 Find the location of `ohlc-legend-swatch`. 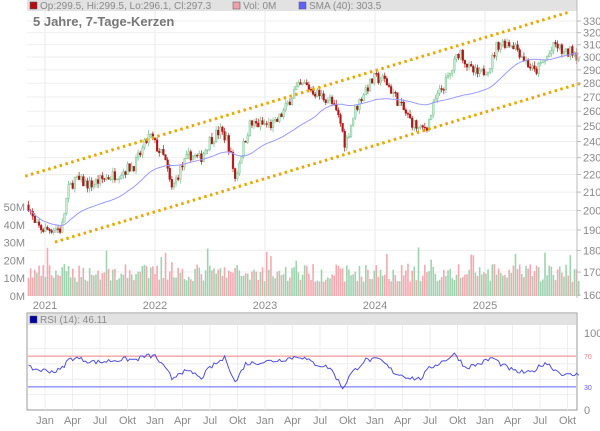

ohlc-legend-swatch is located at coordinates (33, 5).